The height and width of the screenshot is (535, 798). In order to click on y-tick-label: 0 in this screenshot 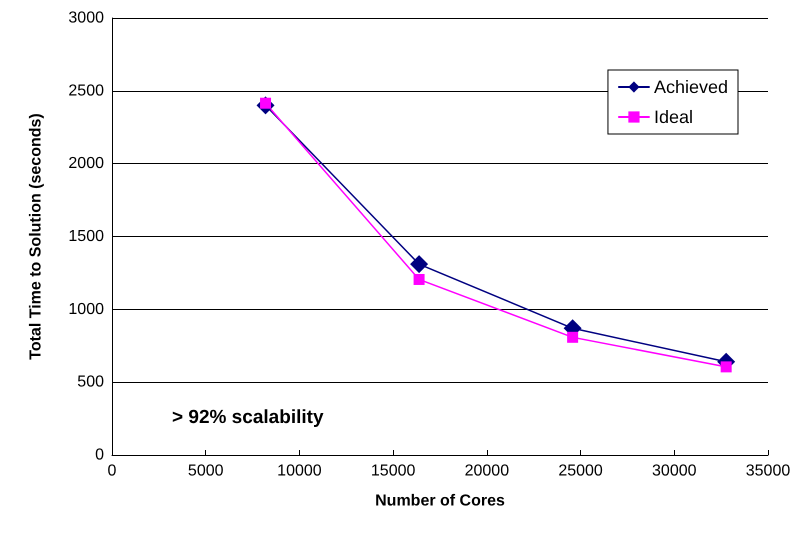, I will do `click(99, 455)`.